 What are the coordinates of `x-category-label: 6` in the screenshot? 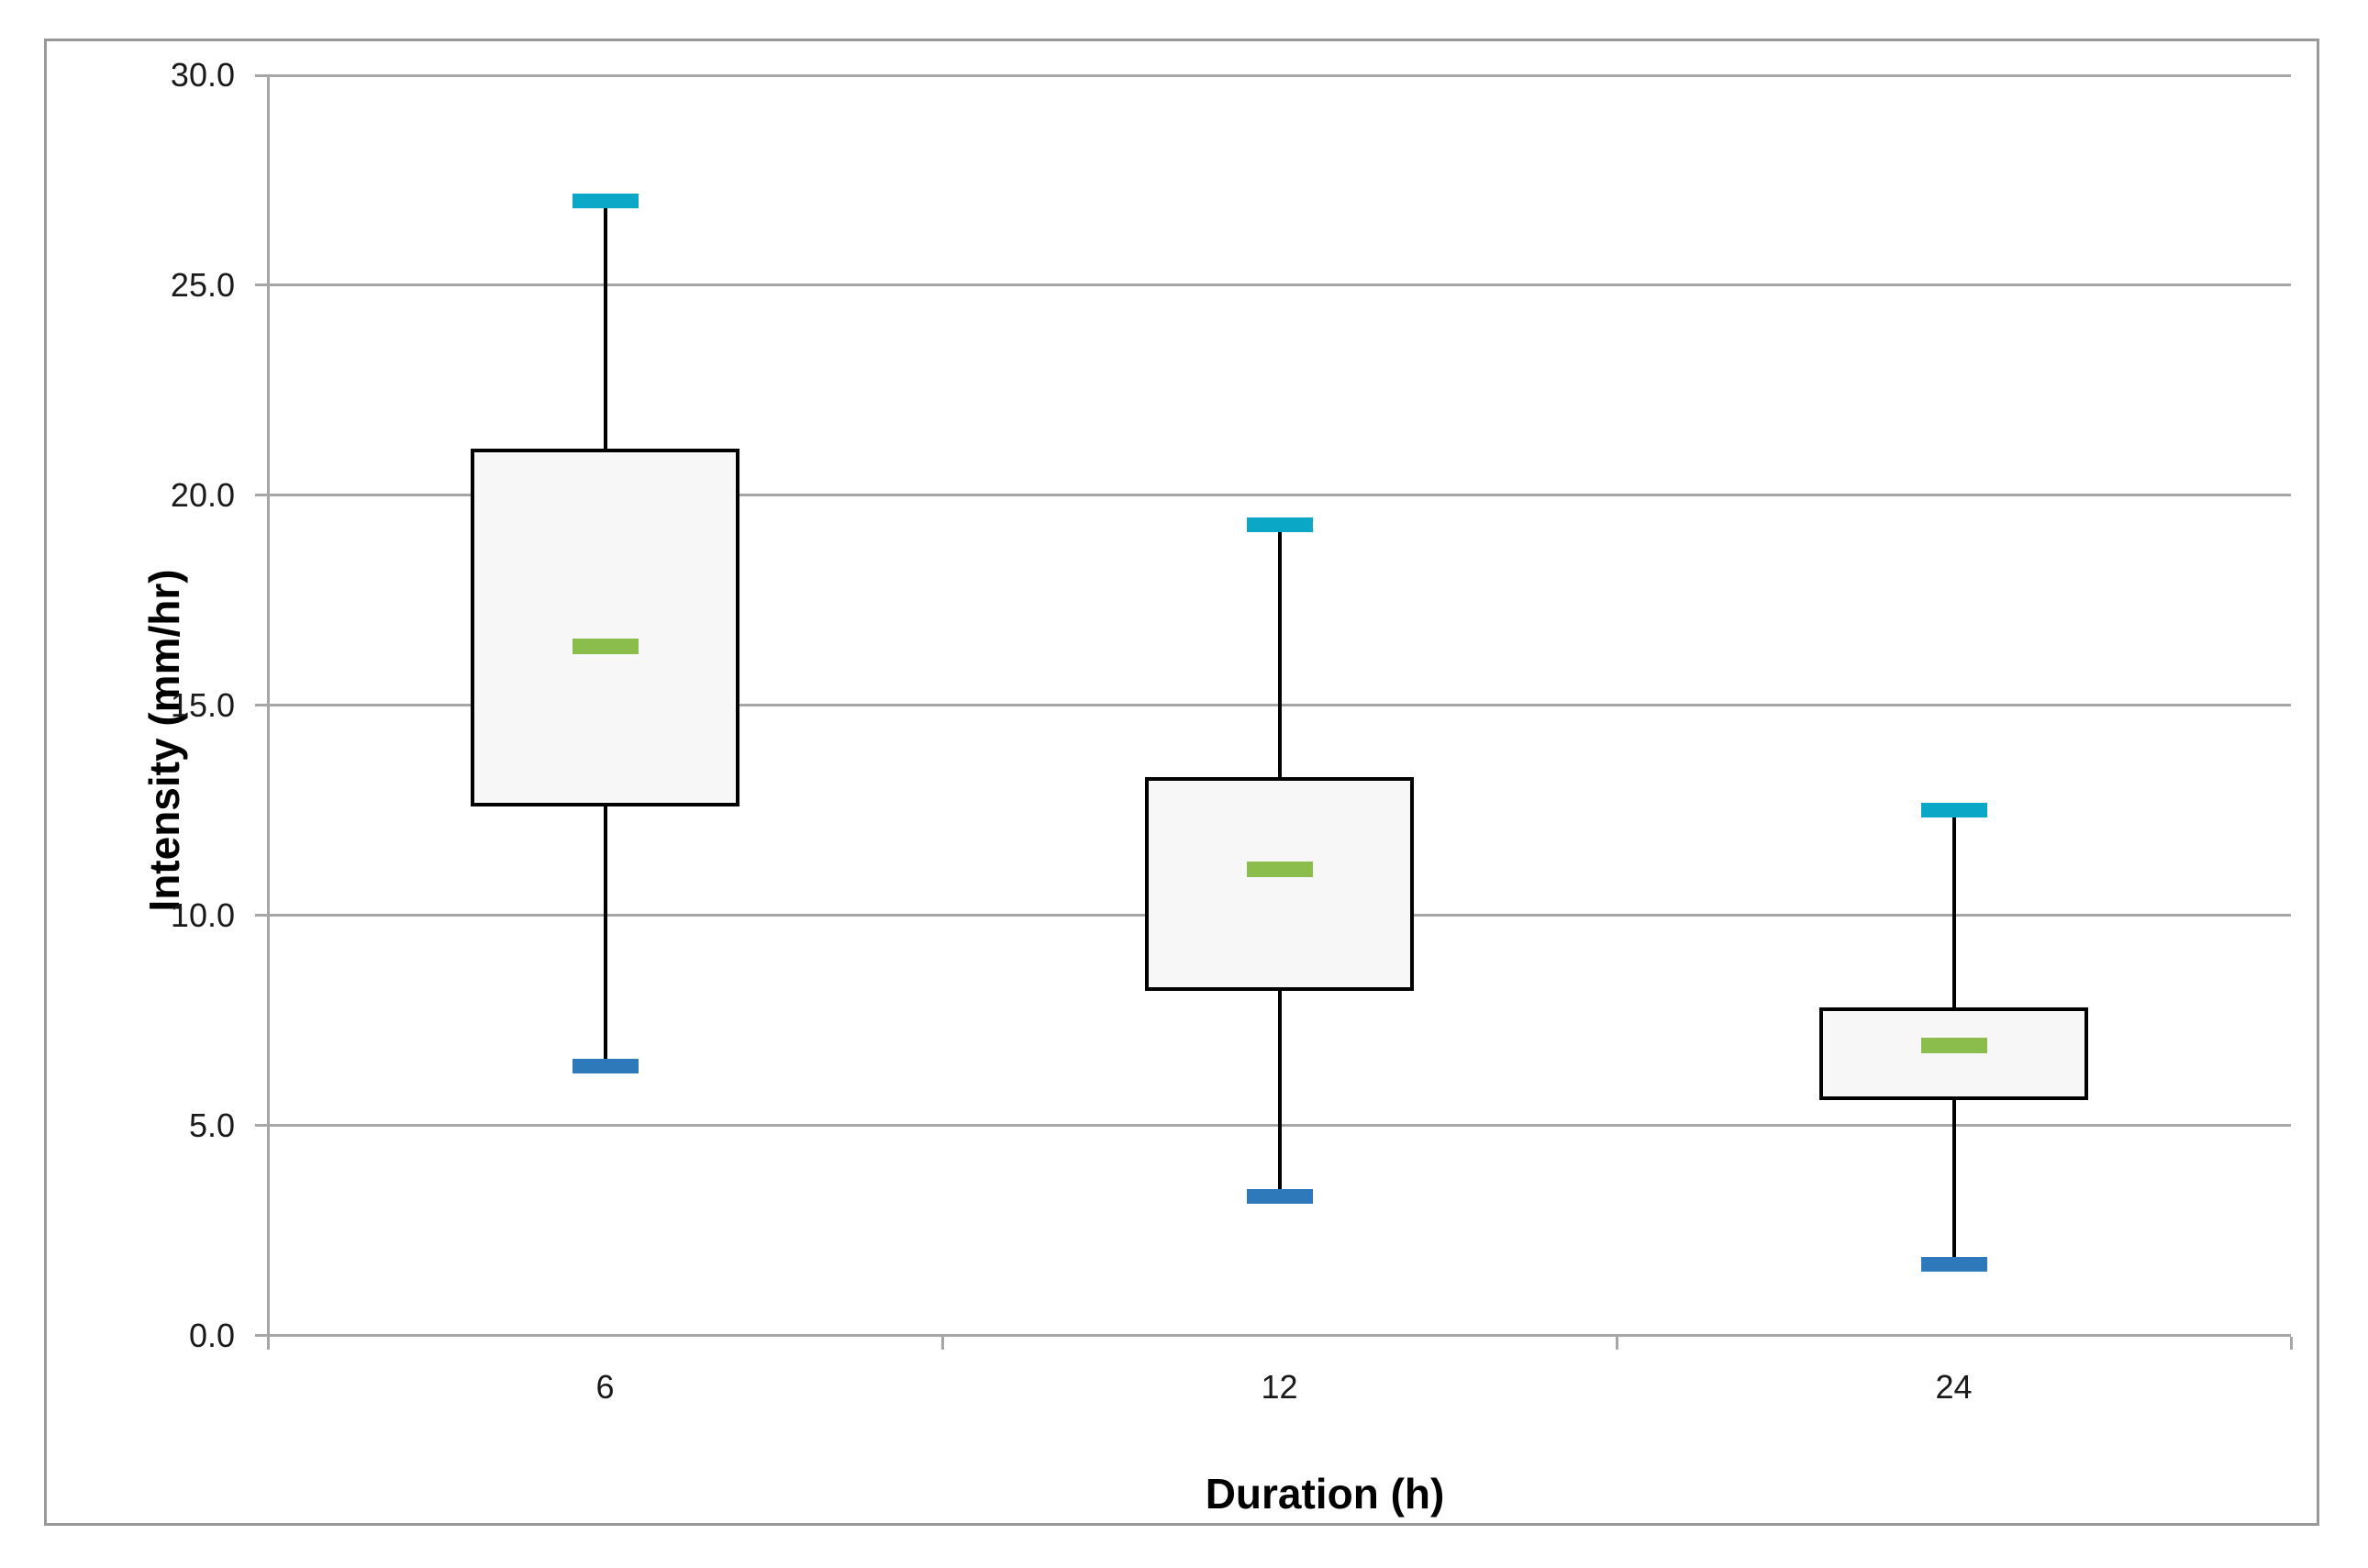 It's located at (605, 1387).